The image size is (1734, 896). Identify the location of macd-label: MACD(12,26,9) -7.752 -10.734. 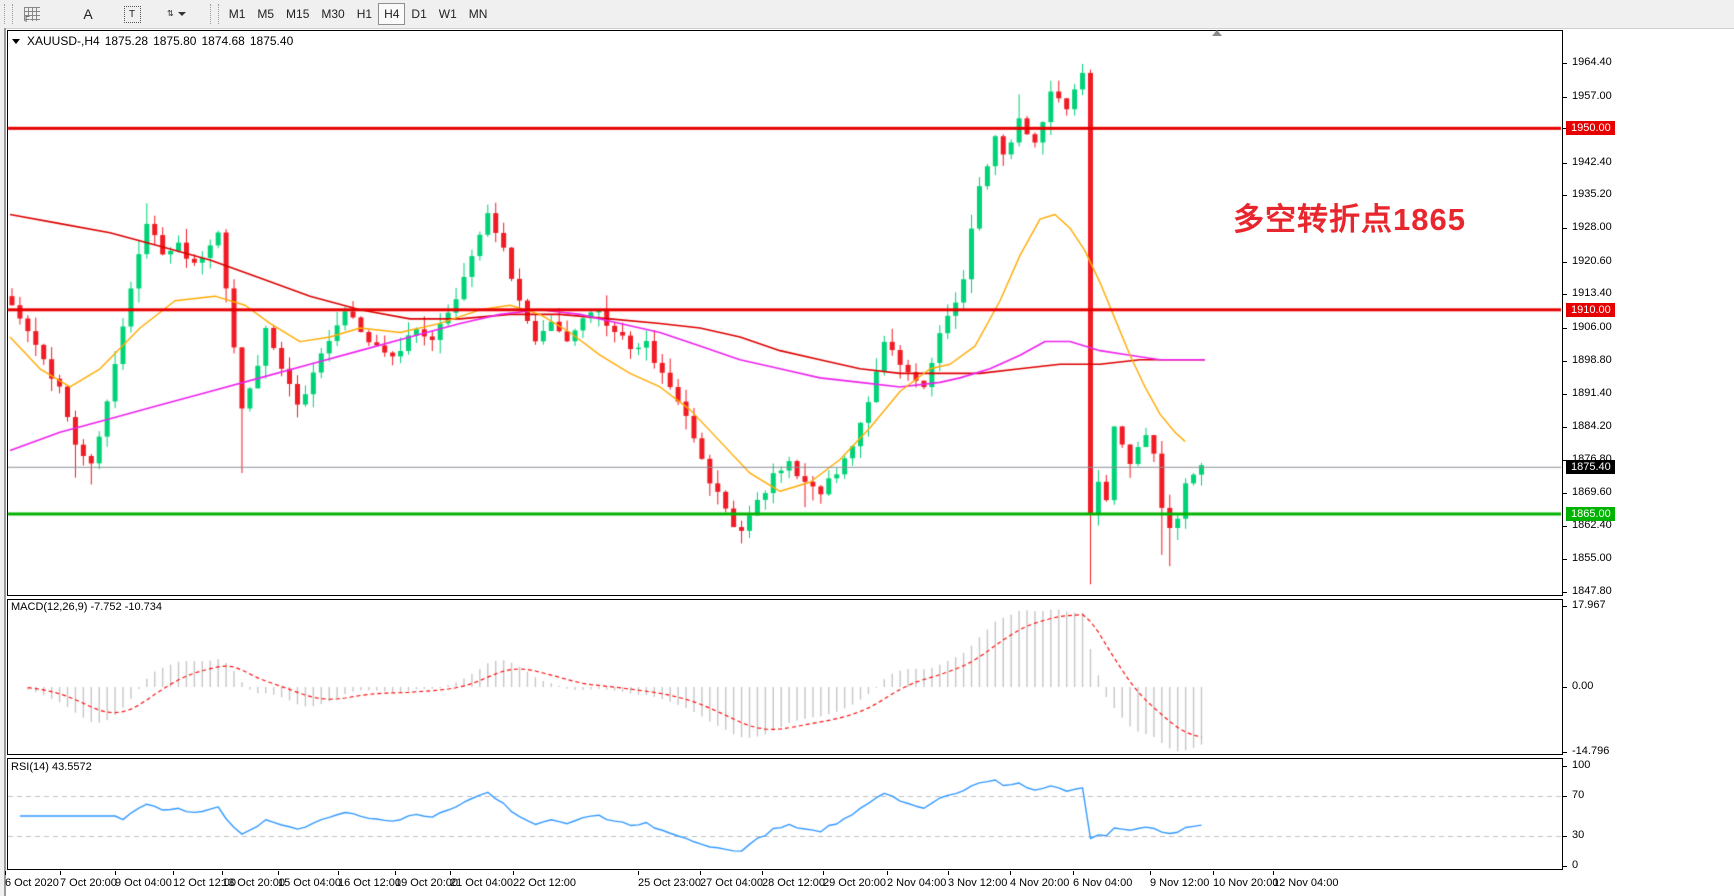
(87, 607).